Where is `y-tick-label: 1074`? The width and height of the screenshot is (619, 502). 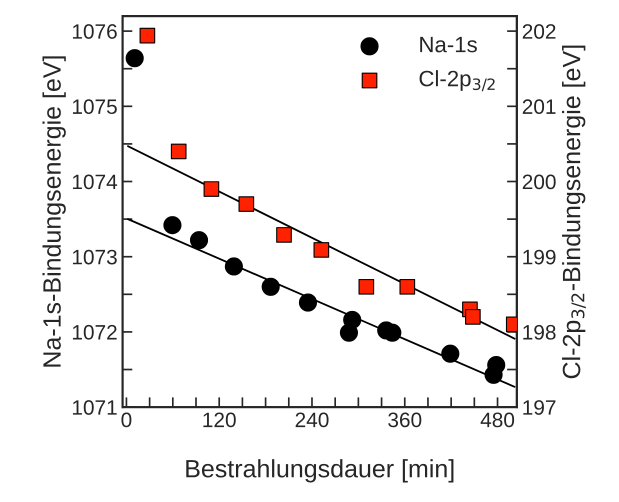
y-tick-label: 1074 is located at coordinates (95, 182).